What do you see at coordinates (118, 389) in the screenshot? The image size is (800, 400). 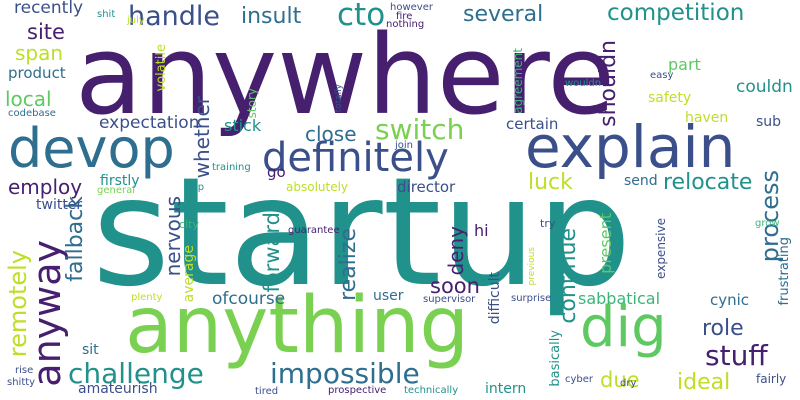 I see `word-amateurish: amateurish` at bounding box center [118, 389].